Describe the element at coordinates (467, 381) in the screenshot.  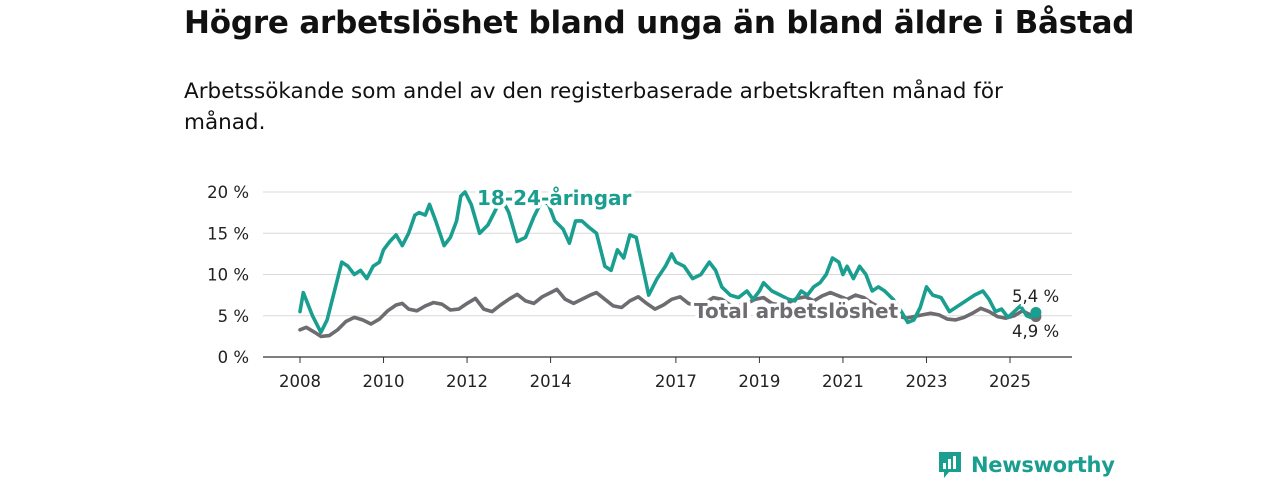
I see `x-tick-label: 2012` at that location.